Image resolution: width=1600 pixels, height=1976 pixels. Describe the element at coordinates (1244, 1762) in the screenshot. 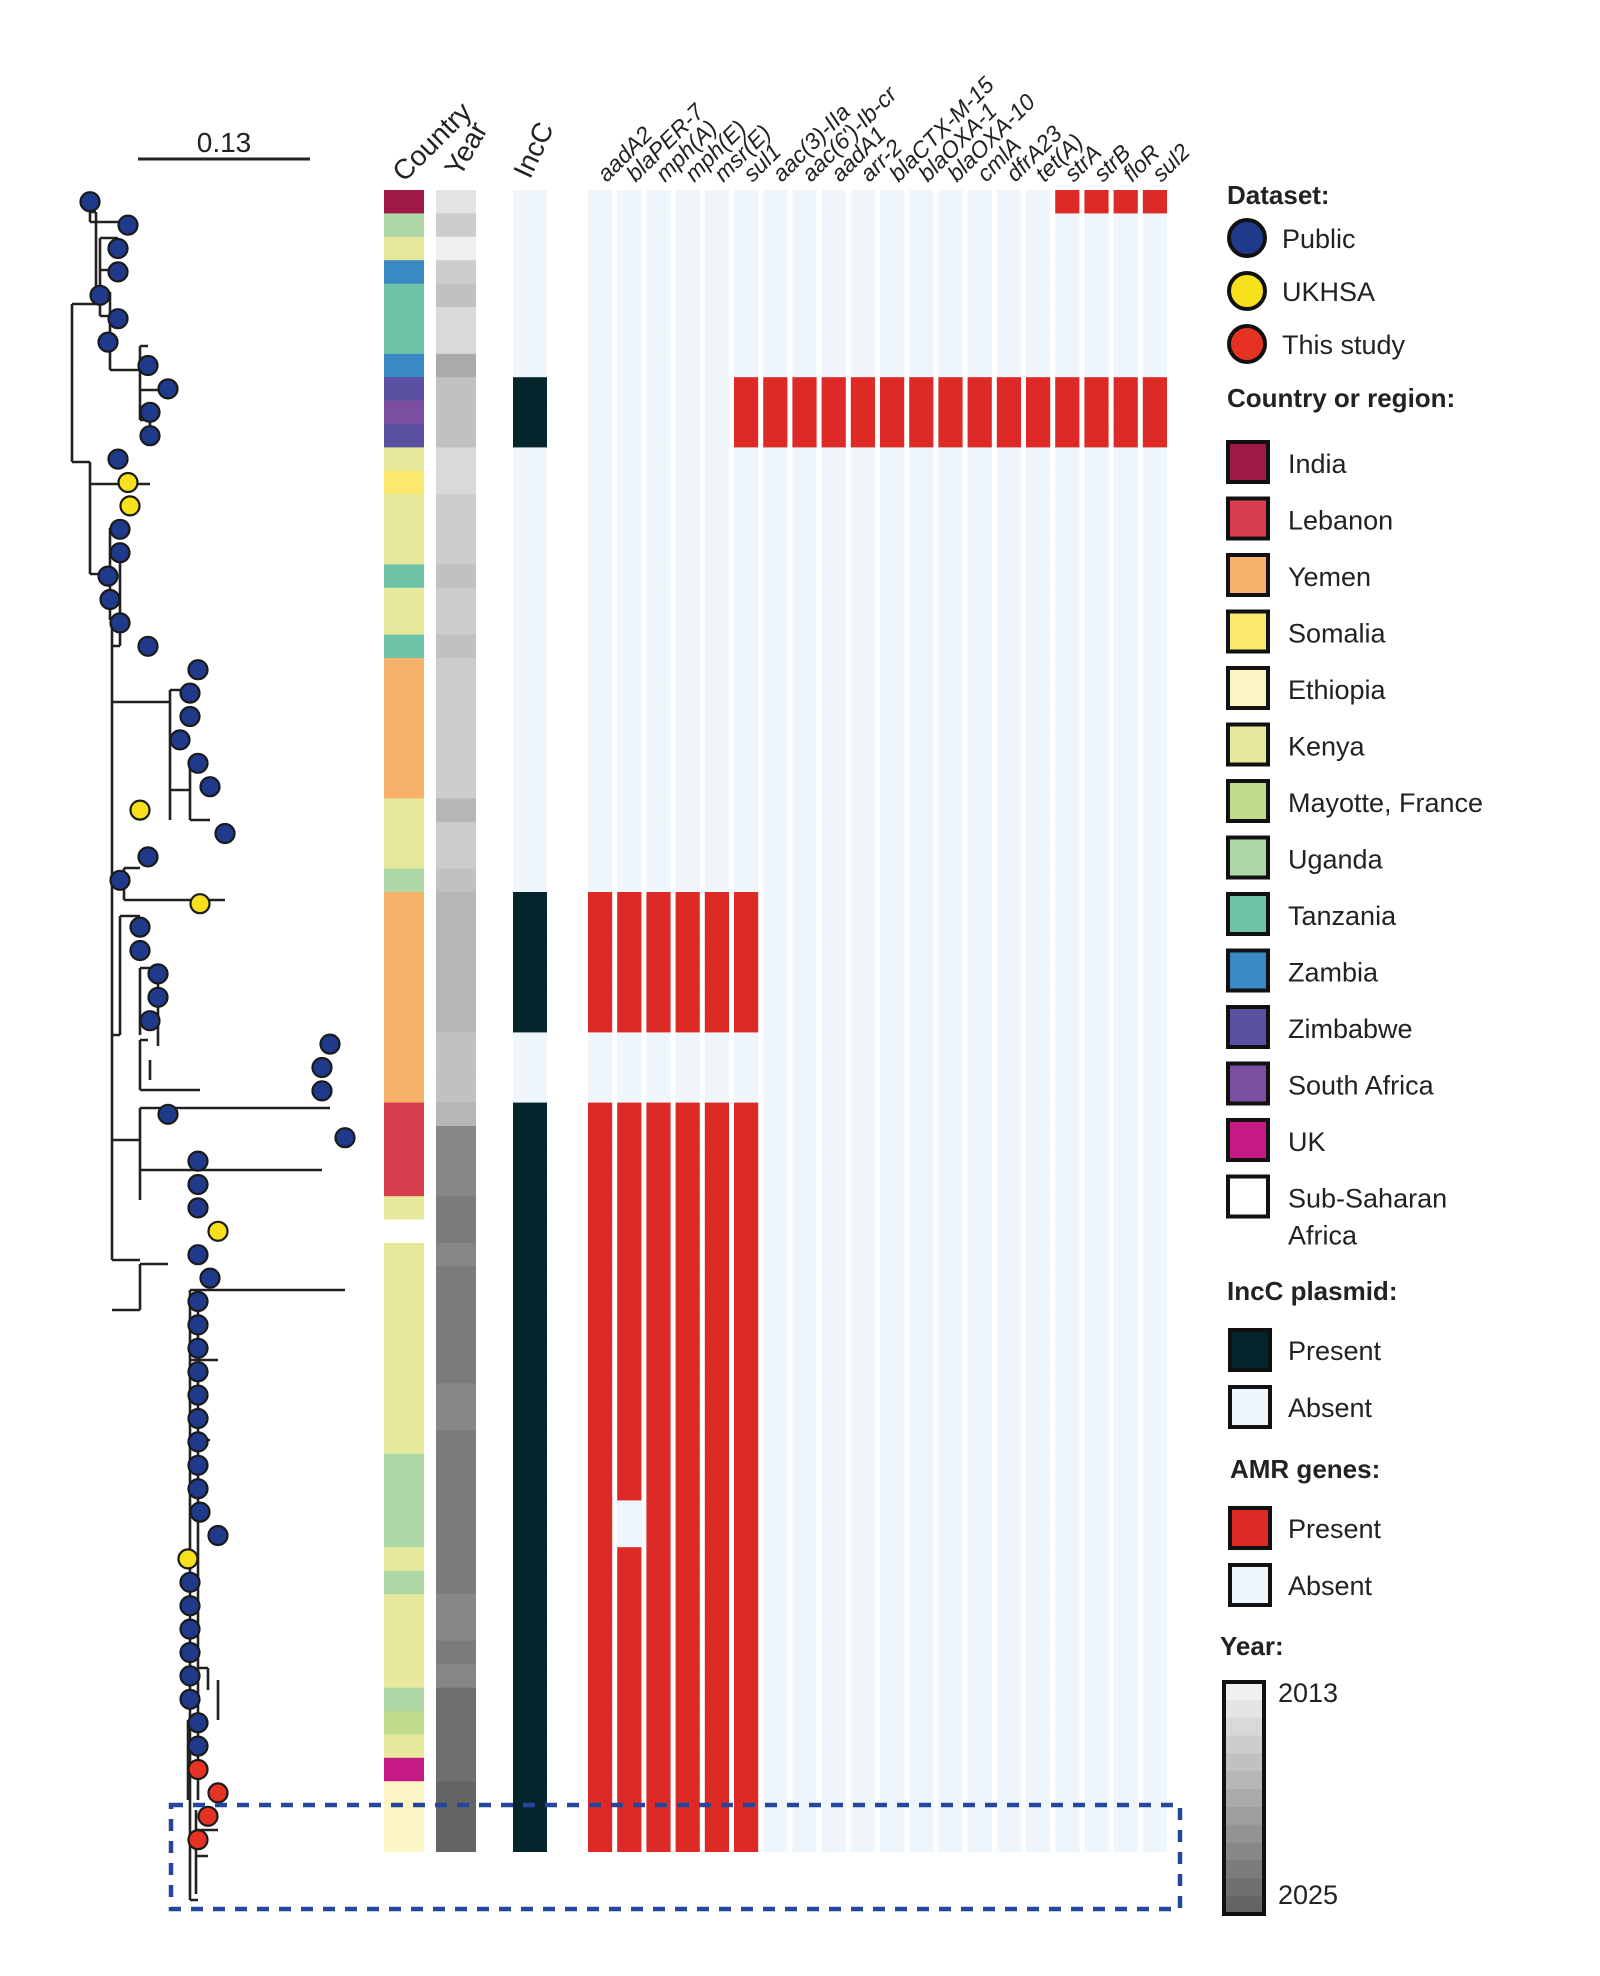

I see `legend-year-step` at that location.